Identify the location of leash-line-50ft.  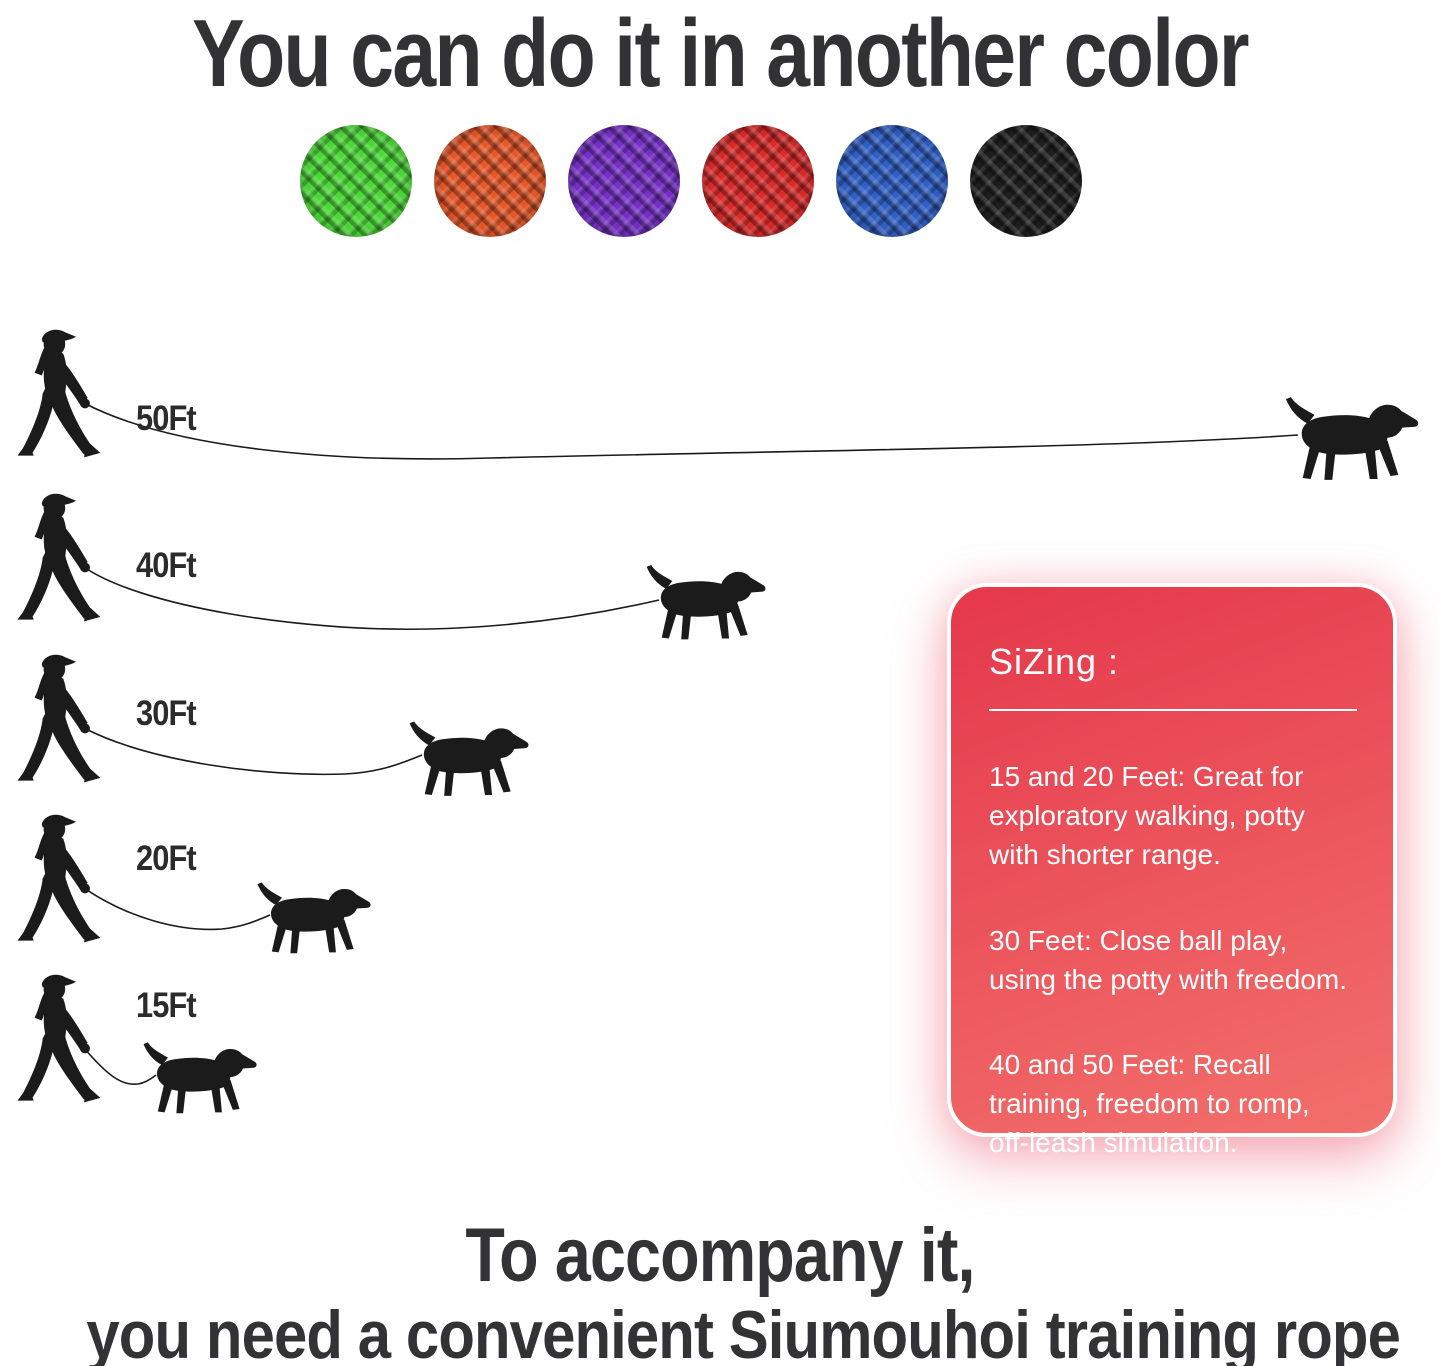
(691, 431).